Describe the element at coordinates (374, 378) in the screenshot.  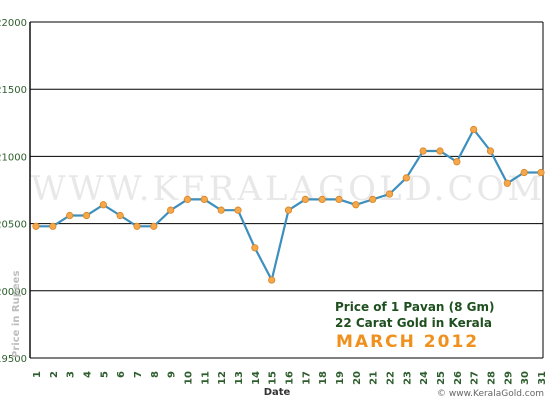
I see `x-tick-21: 21` at that location.